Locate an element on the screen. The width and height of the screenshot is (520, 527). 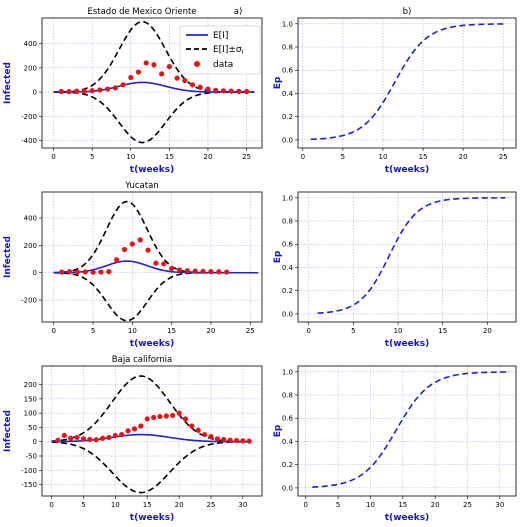
y-tick-label: 150 is located at coordinates (30, 399).